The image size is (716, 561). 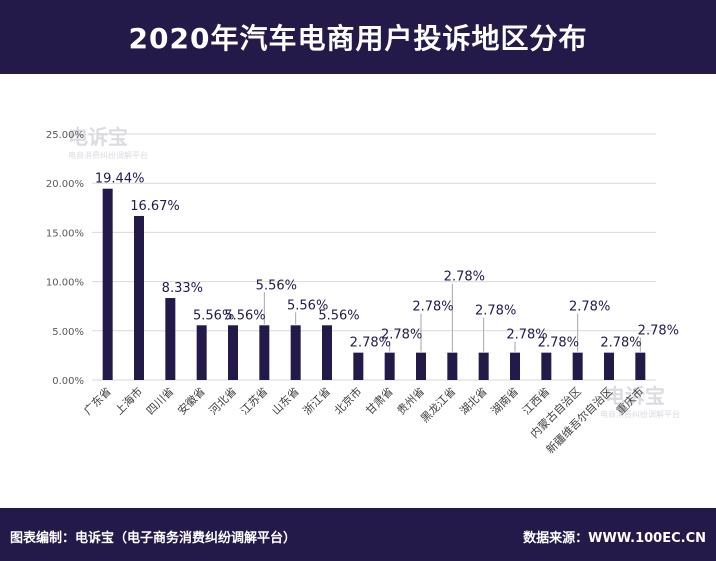 I want to click on x-tick-label: 广东省, so click(x=97, y=401).